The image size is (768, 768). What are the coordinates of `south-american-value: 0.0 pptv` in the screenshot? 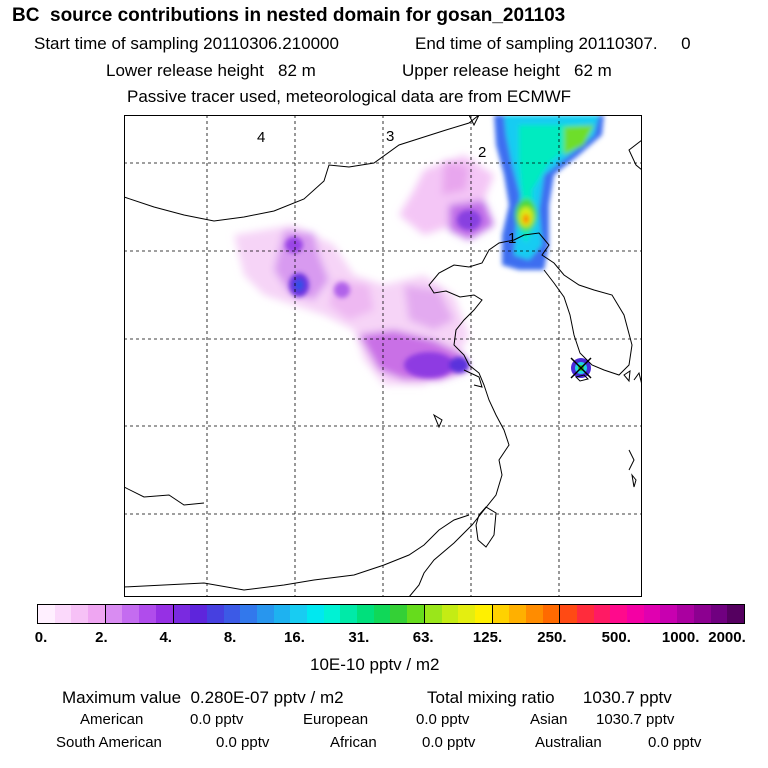 It's located at (243, 742).